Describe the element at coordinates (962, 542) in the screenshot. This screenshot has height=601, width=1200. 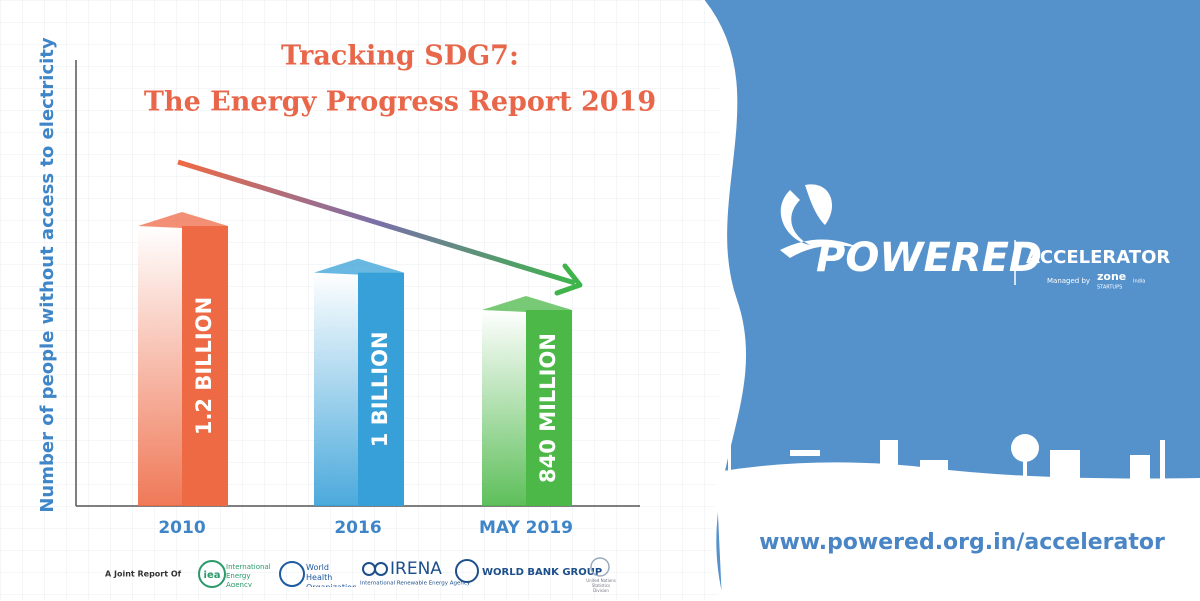
I see `url: www.powered.org.in/accelerator` at that location.